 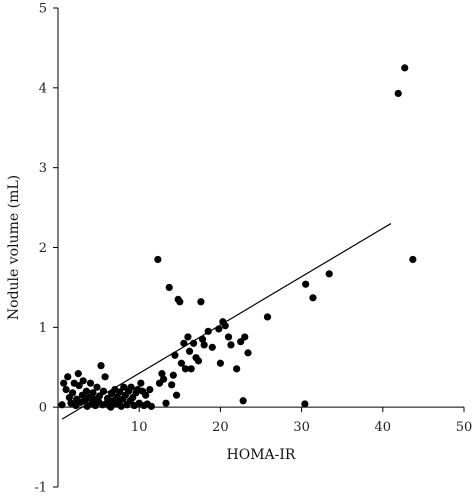 I want to click on y-axis-title: Nodule volume (mL), so click(x=14, y=247).